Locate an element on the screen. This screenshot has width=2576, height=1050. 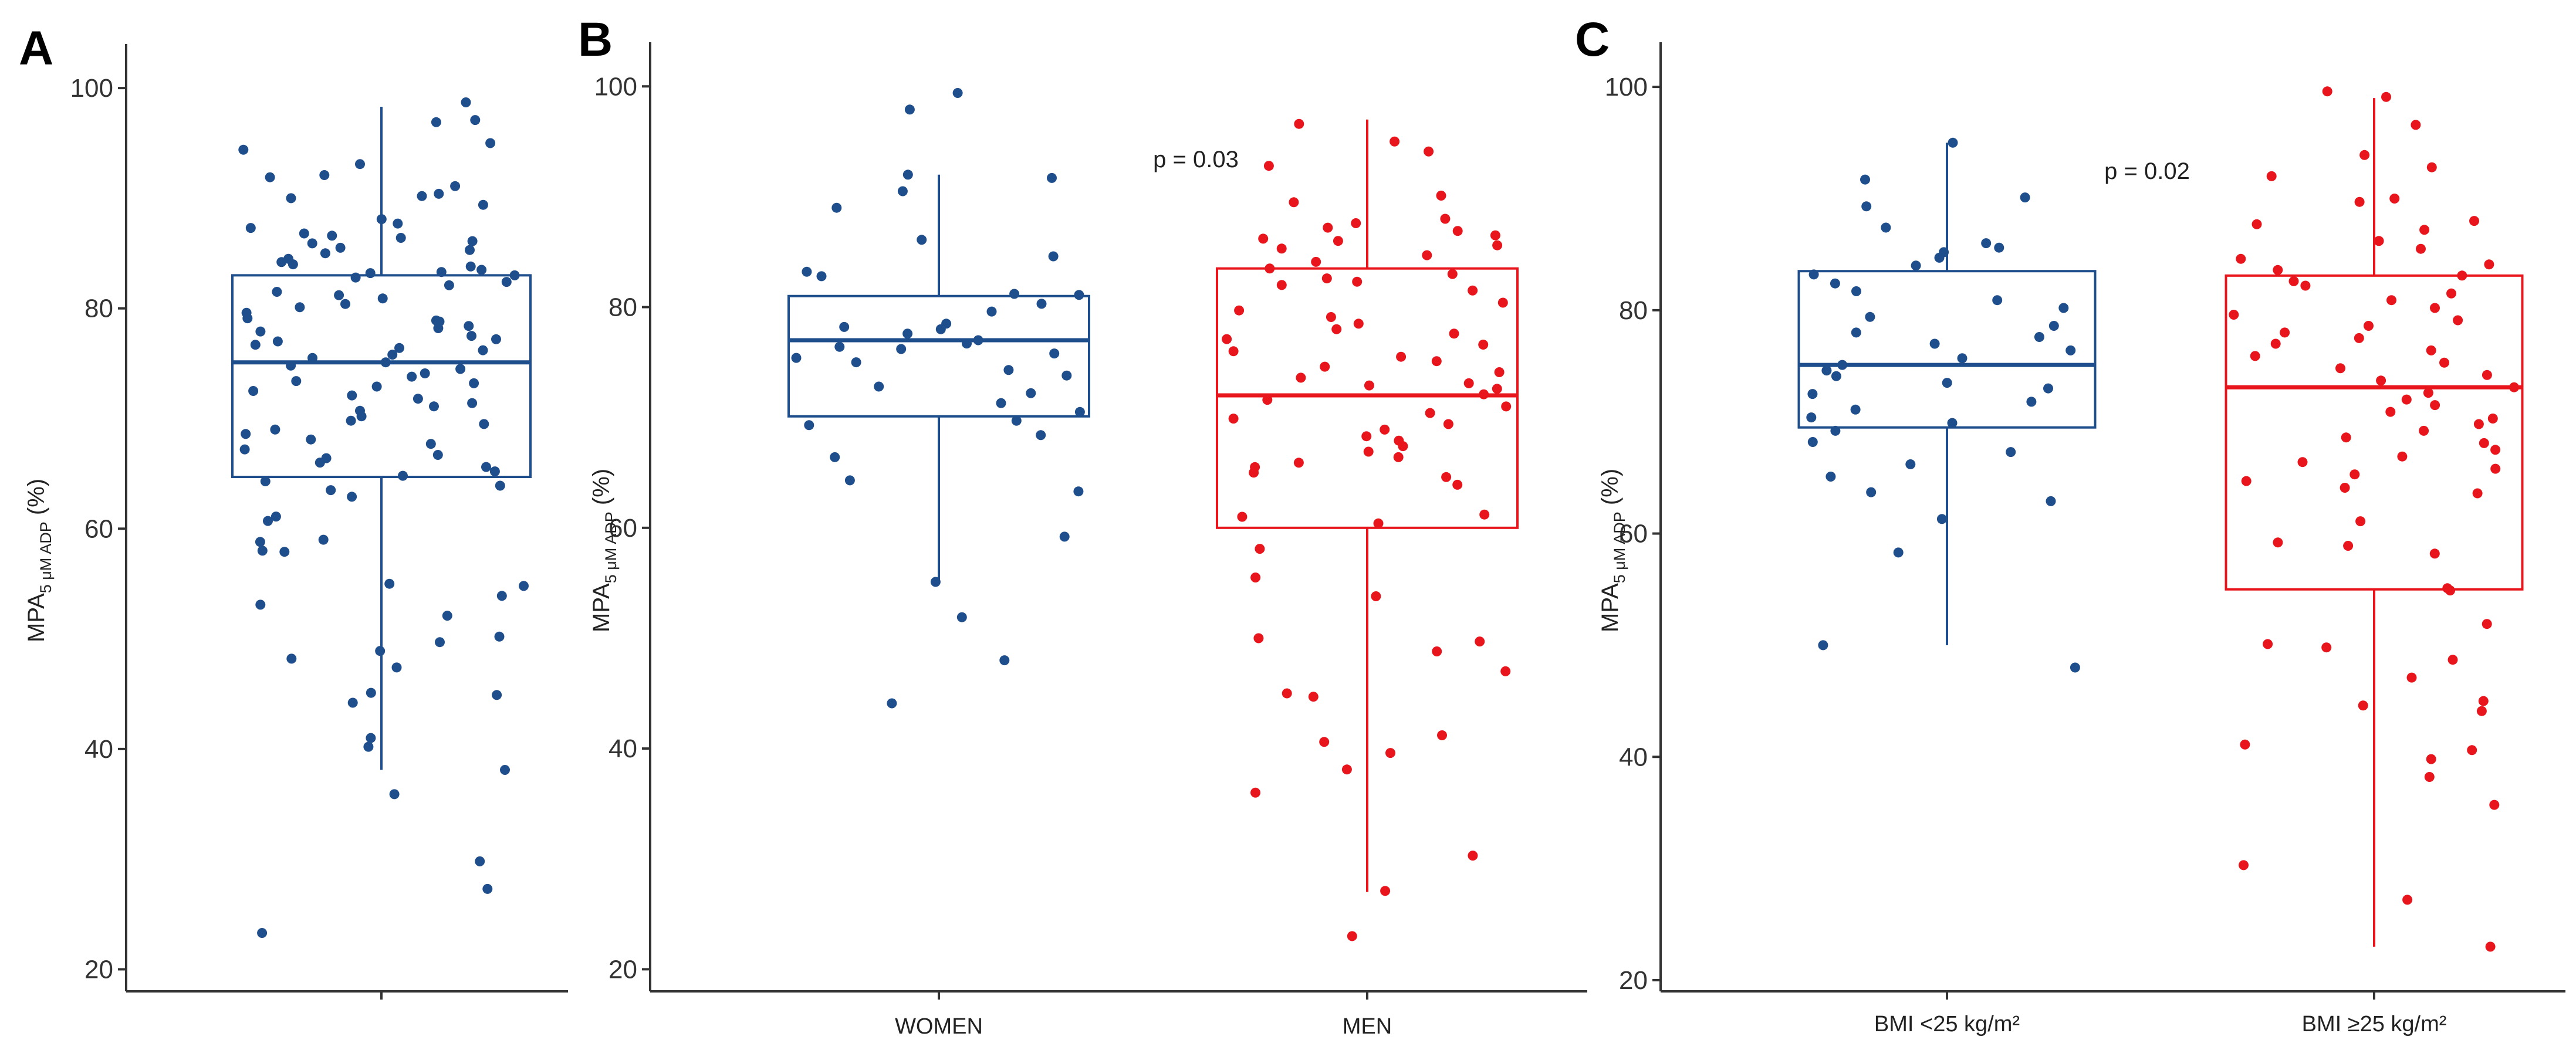
y-tick-label: 60 is located at coordinates (1633, 534).